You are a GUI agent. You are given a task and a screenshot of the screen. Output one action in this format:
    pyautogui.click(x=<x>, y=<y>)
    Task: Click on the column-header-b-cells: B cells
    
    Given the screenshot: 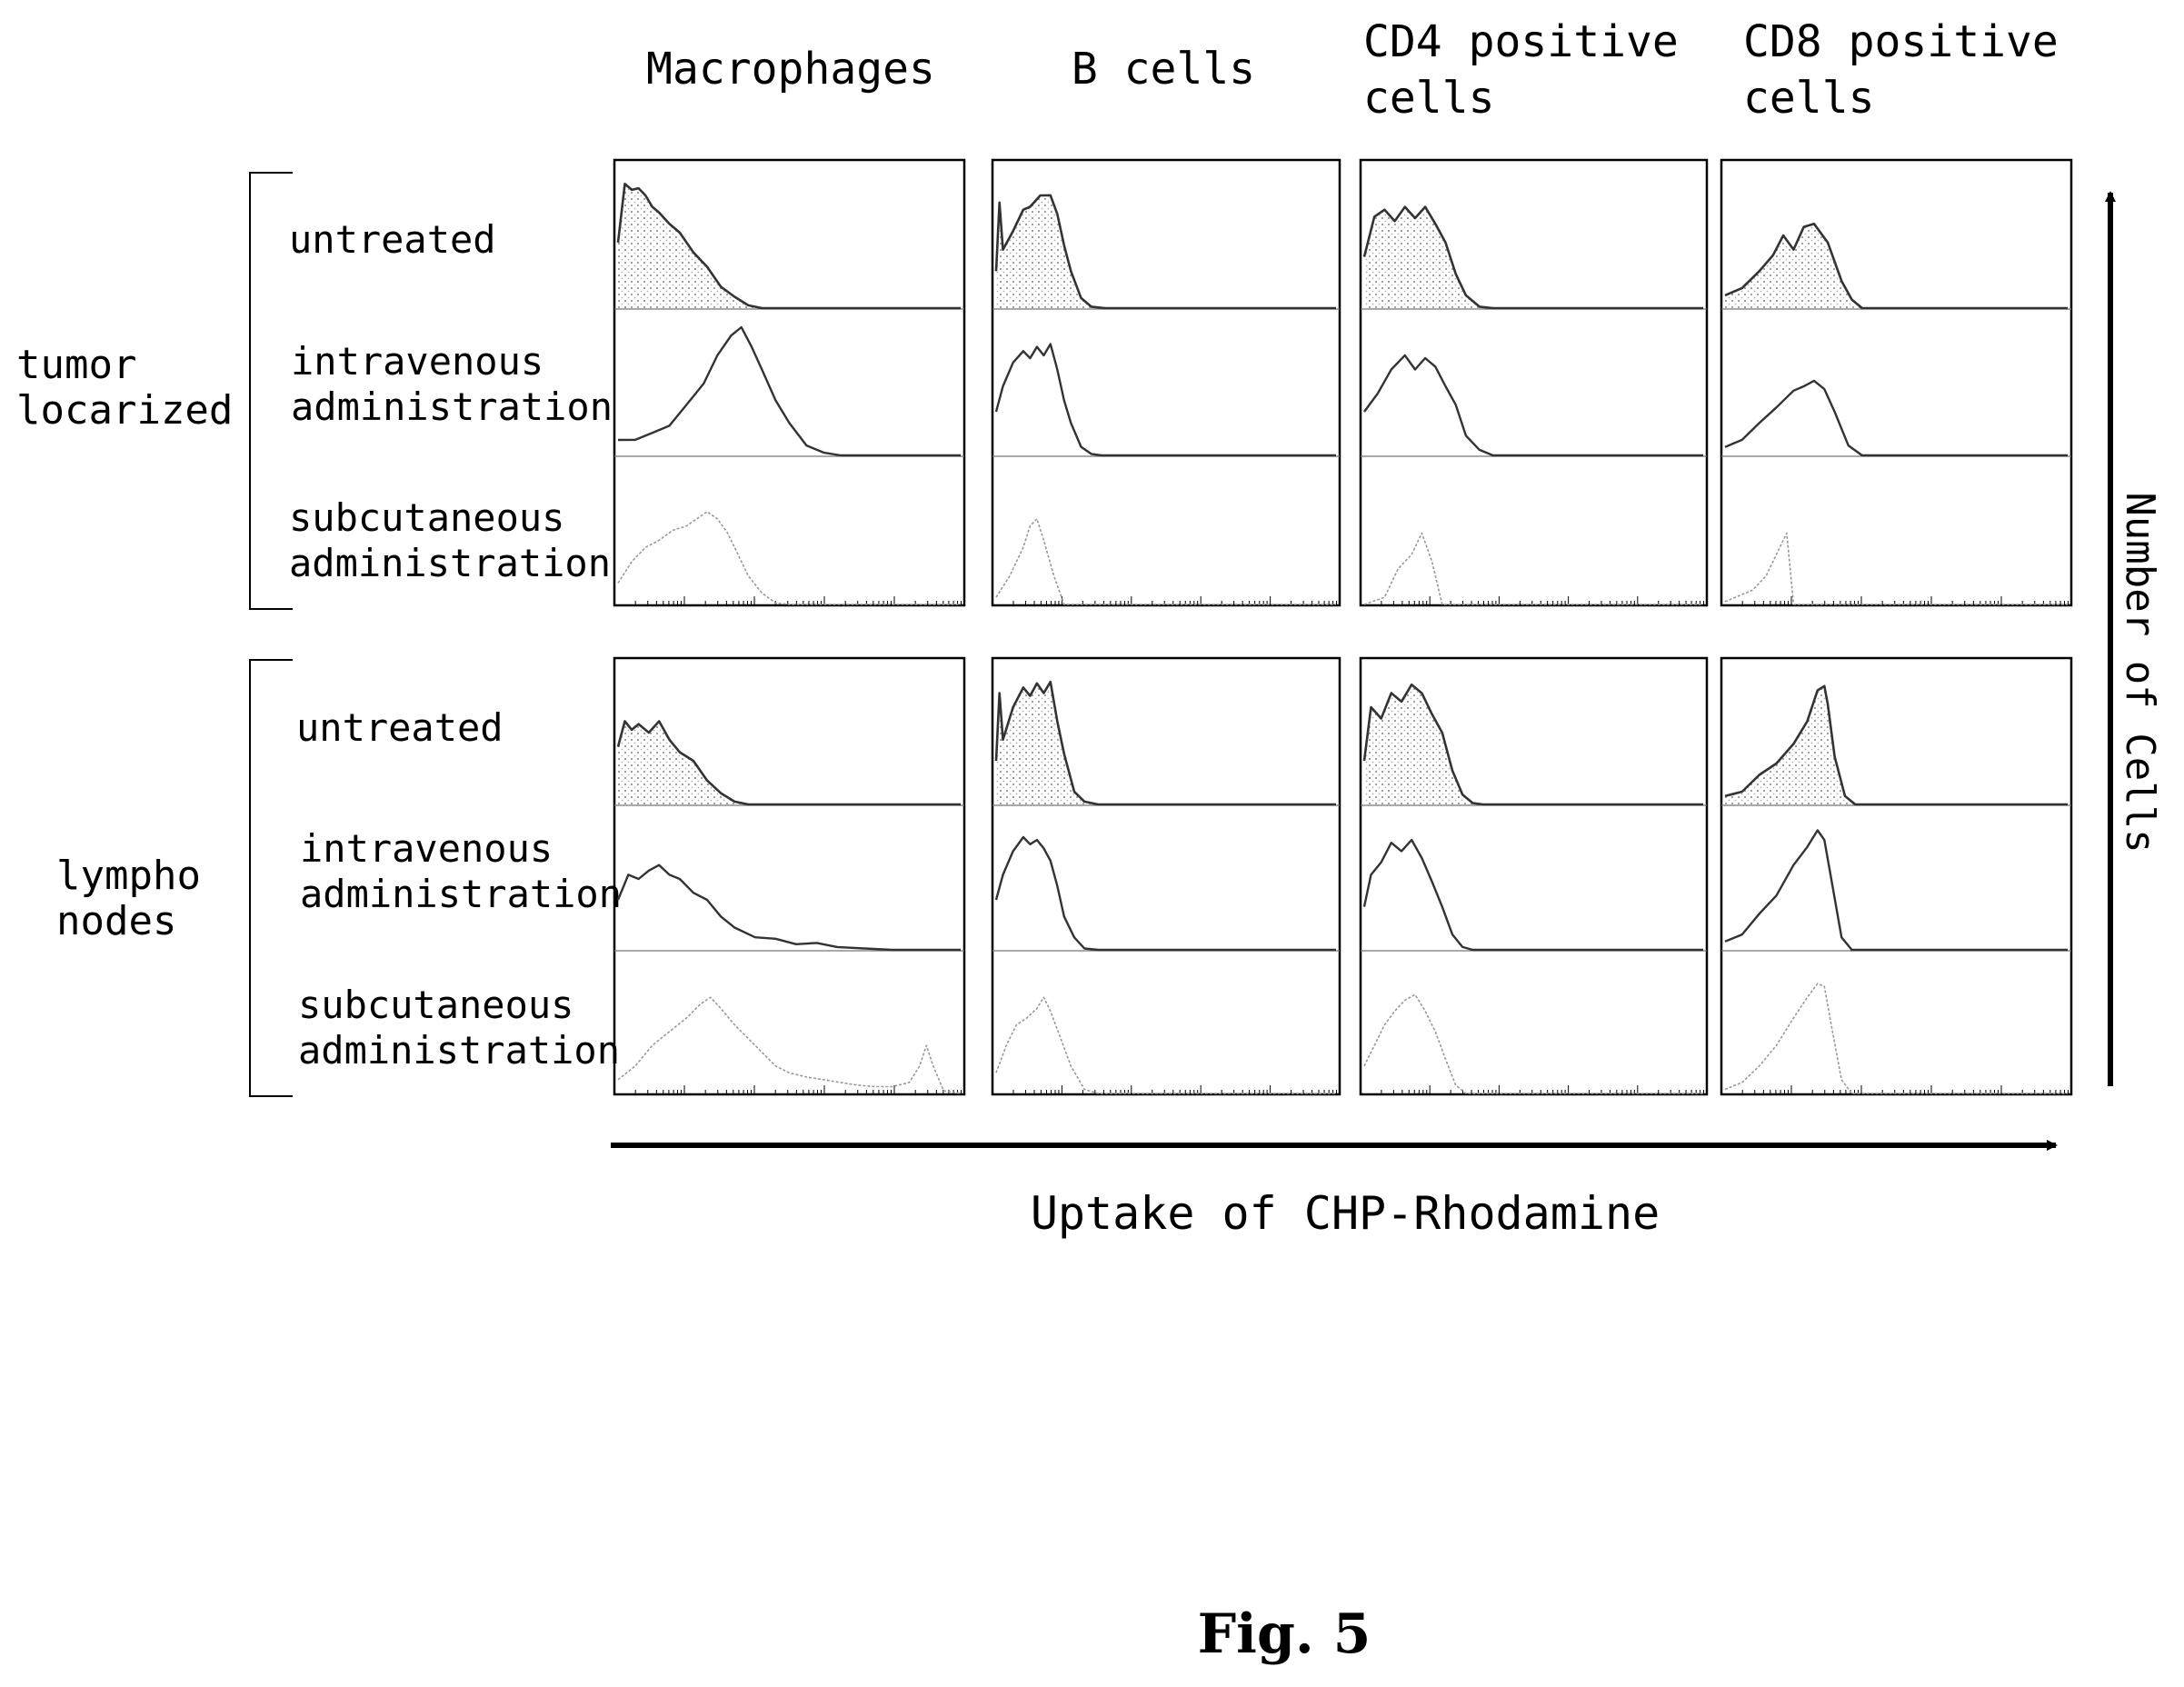 What is the action you would take?
    pyautogui.click(x=1163, y=70)
    